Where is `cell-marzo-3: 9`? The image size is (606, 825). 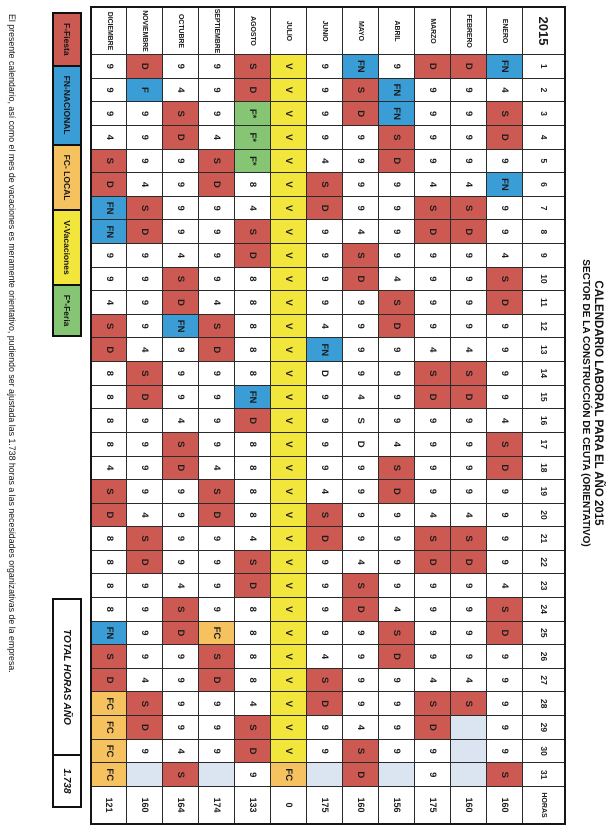 cell-marzo-3: 9 is located at coordinates (433, 113).